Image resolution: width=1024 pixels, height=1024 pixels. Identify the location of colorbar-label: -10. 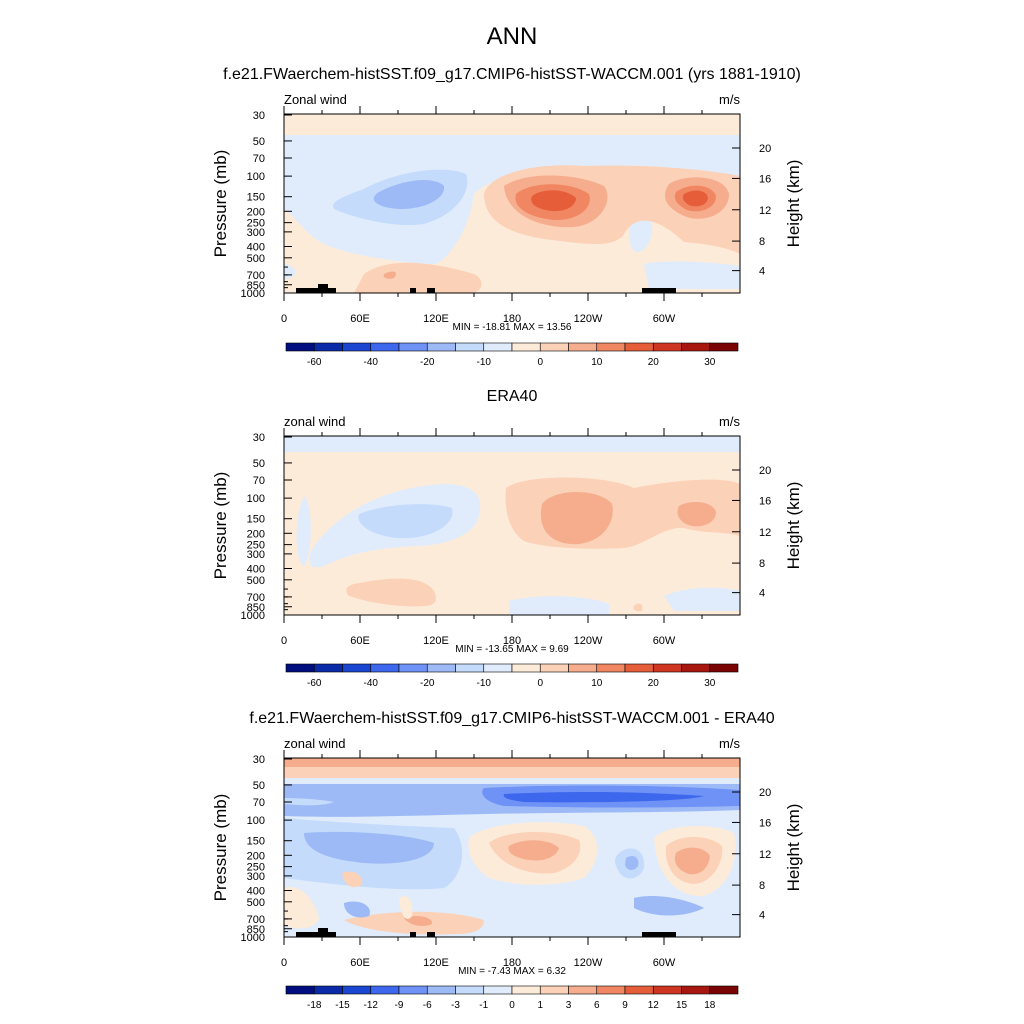
(484, 362).